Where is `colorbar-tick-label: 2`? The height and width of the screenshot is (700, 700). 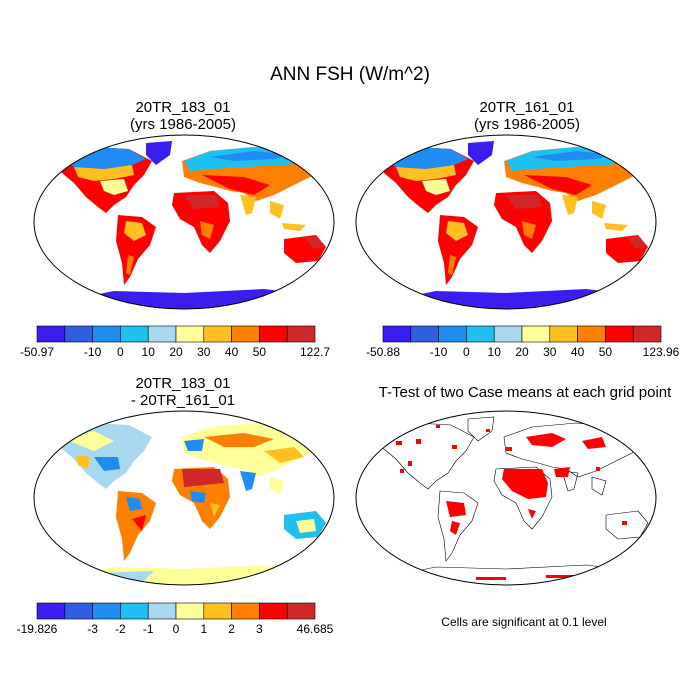 colorbar-tick-label: 2 is located at coordinates (231, 629).